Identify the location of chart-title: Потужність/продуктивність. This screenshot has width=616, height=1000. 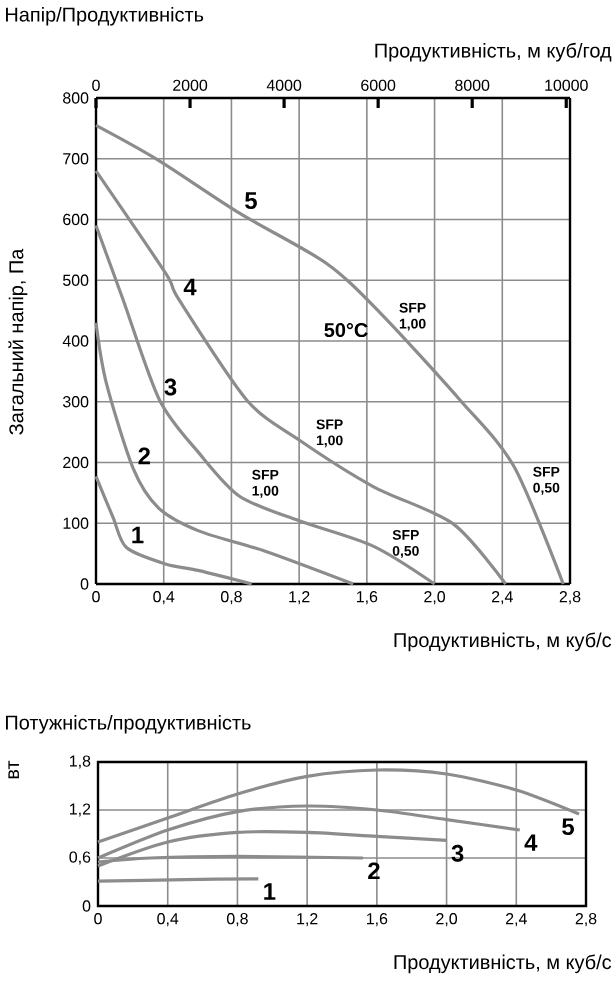
(128, 724).